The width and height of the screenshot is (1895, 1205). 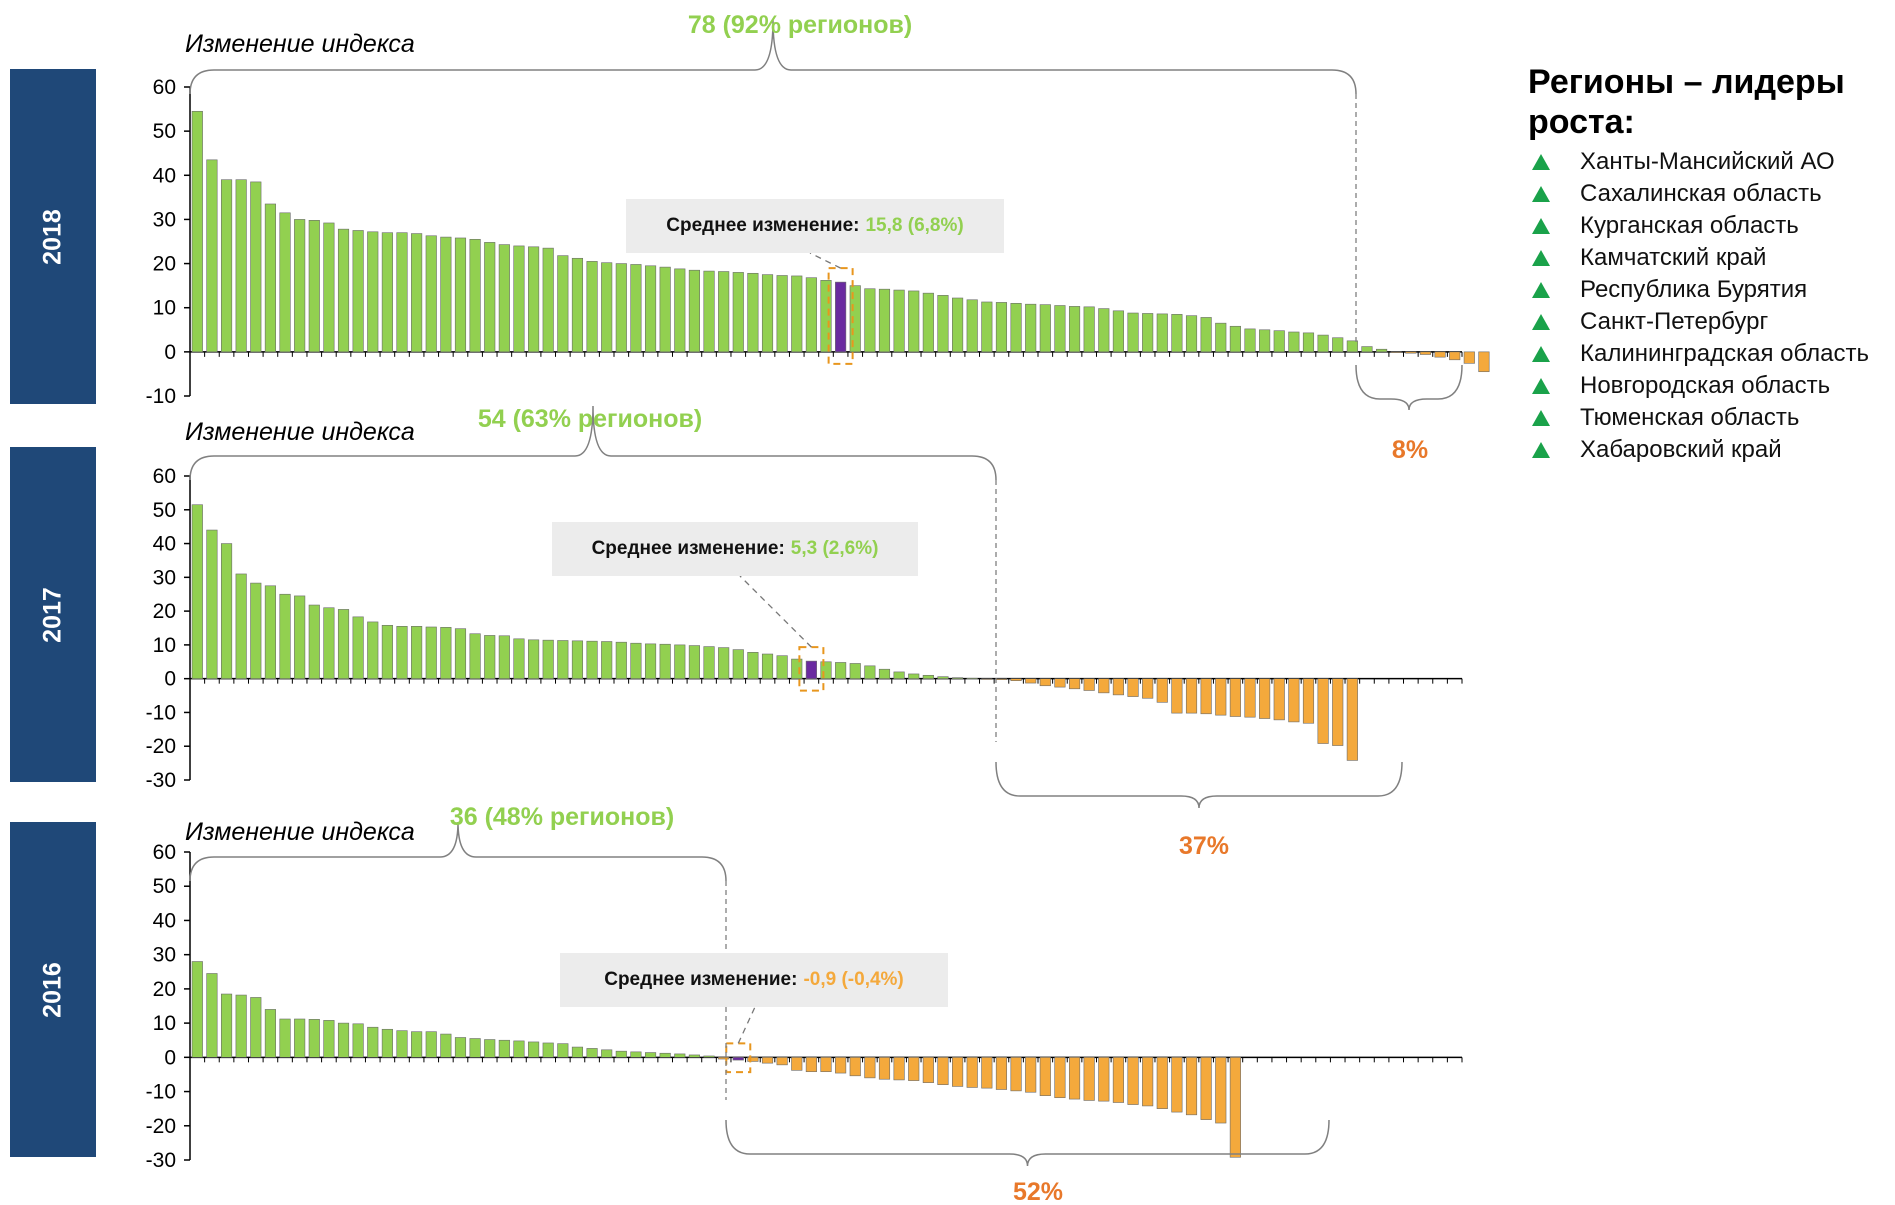 I want to click on y-axis-title: Изменение индекса, so click(x=300, y=44).